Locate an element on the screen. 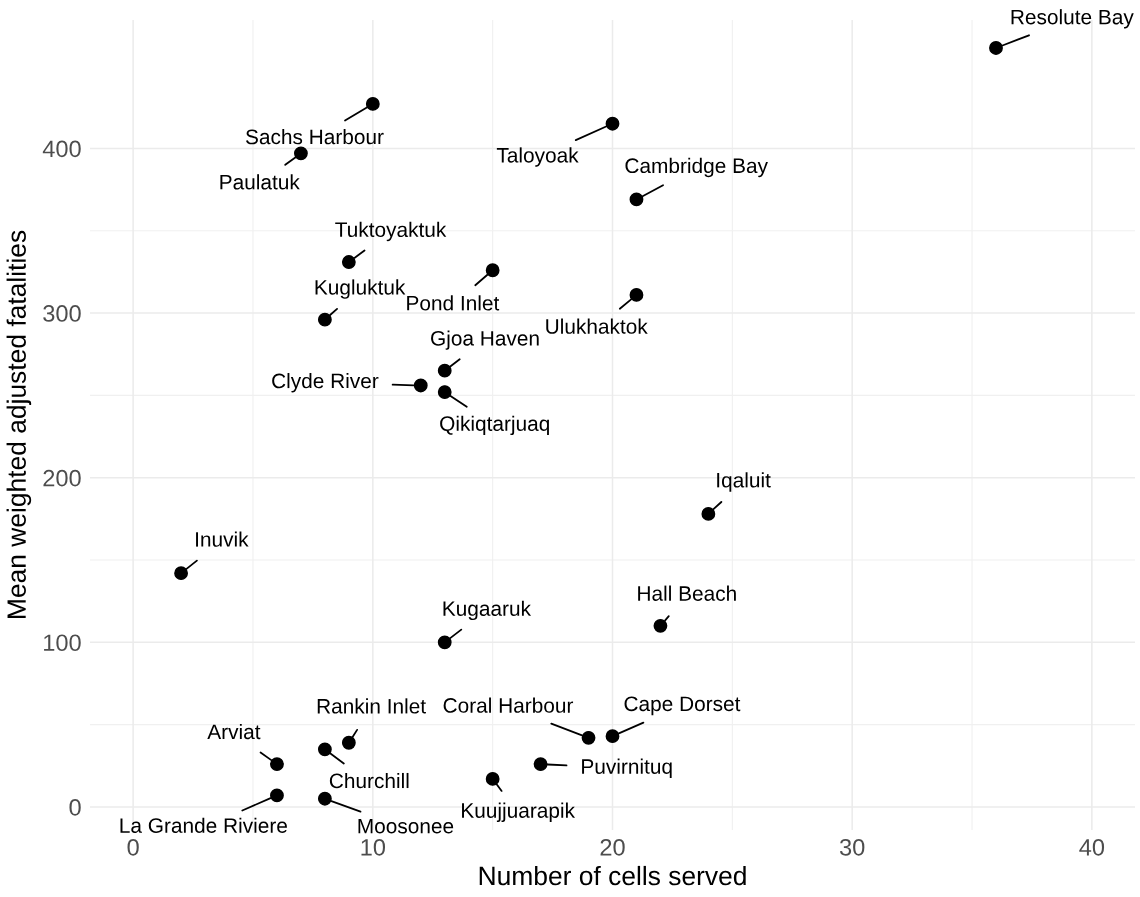 This screenshot has width=1140, height=897. y-tick-label: 300 is located at coordinates (62, 313).